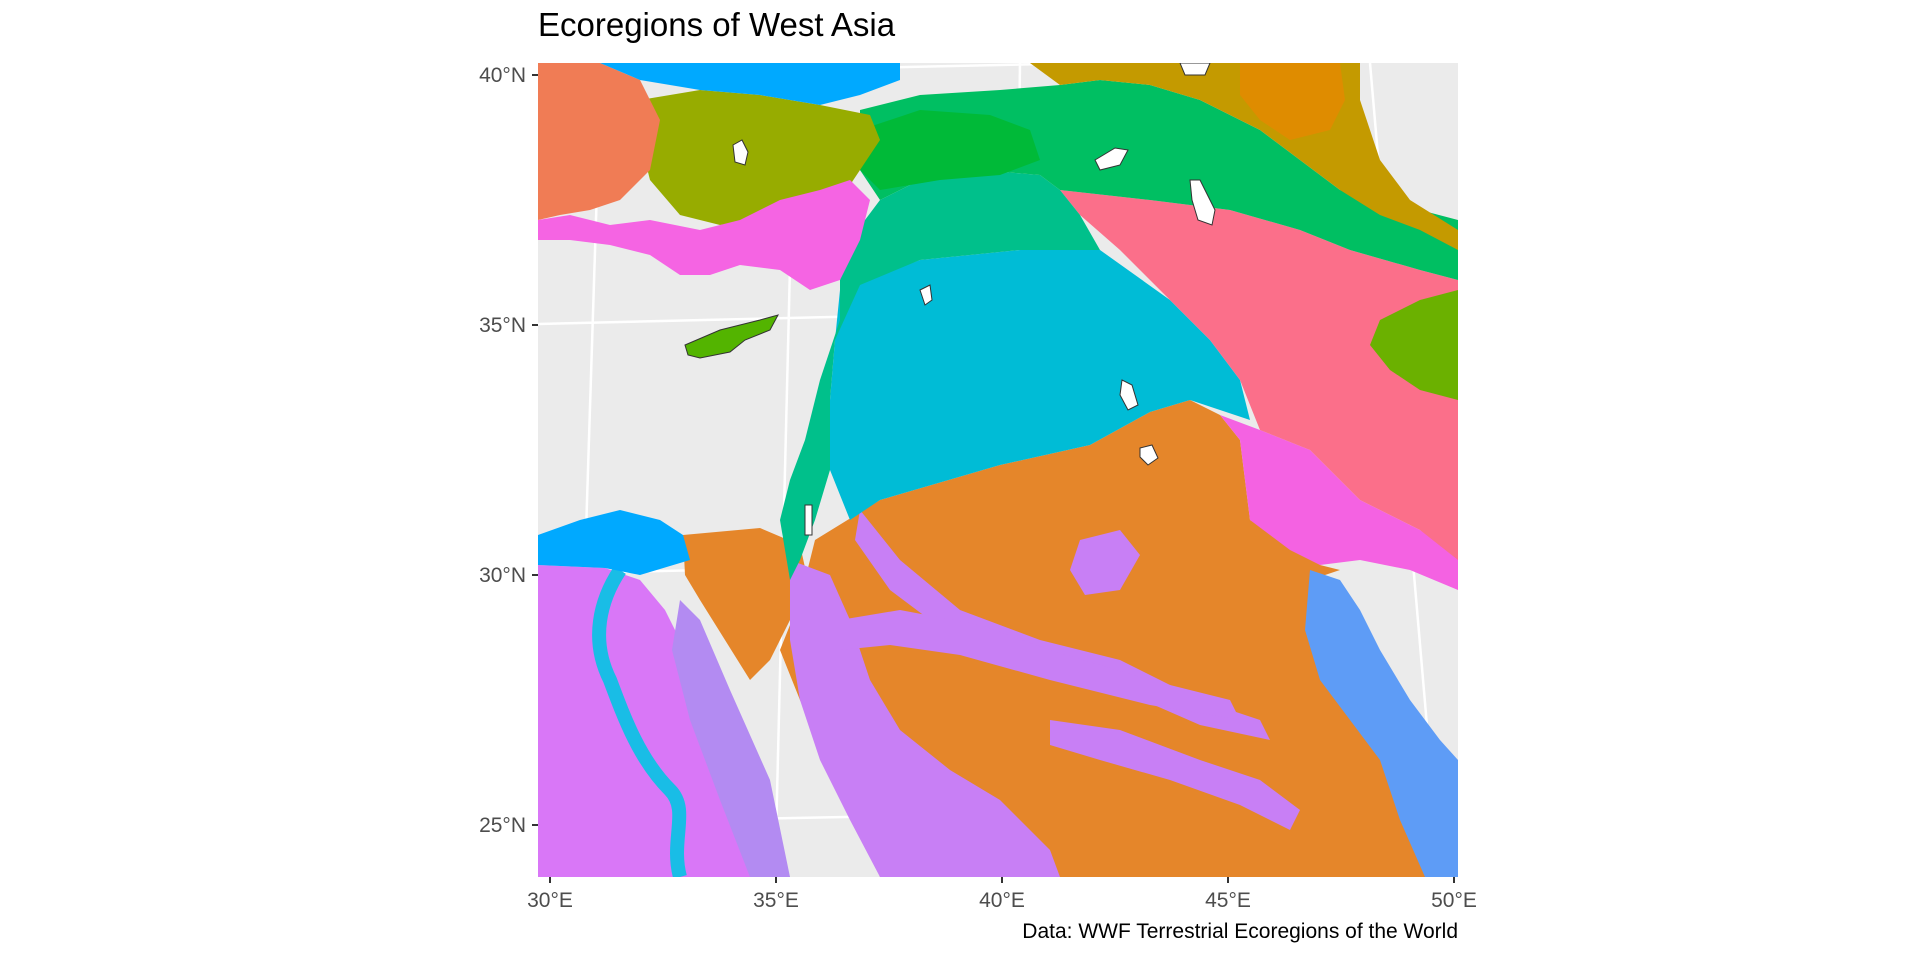 Image resolution: width=1920 pixels, height=960 pixels. Describe the element at coordinates (704, 235) in the screenshot. I see `ecoregion-mediterranean-coast` at that location.